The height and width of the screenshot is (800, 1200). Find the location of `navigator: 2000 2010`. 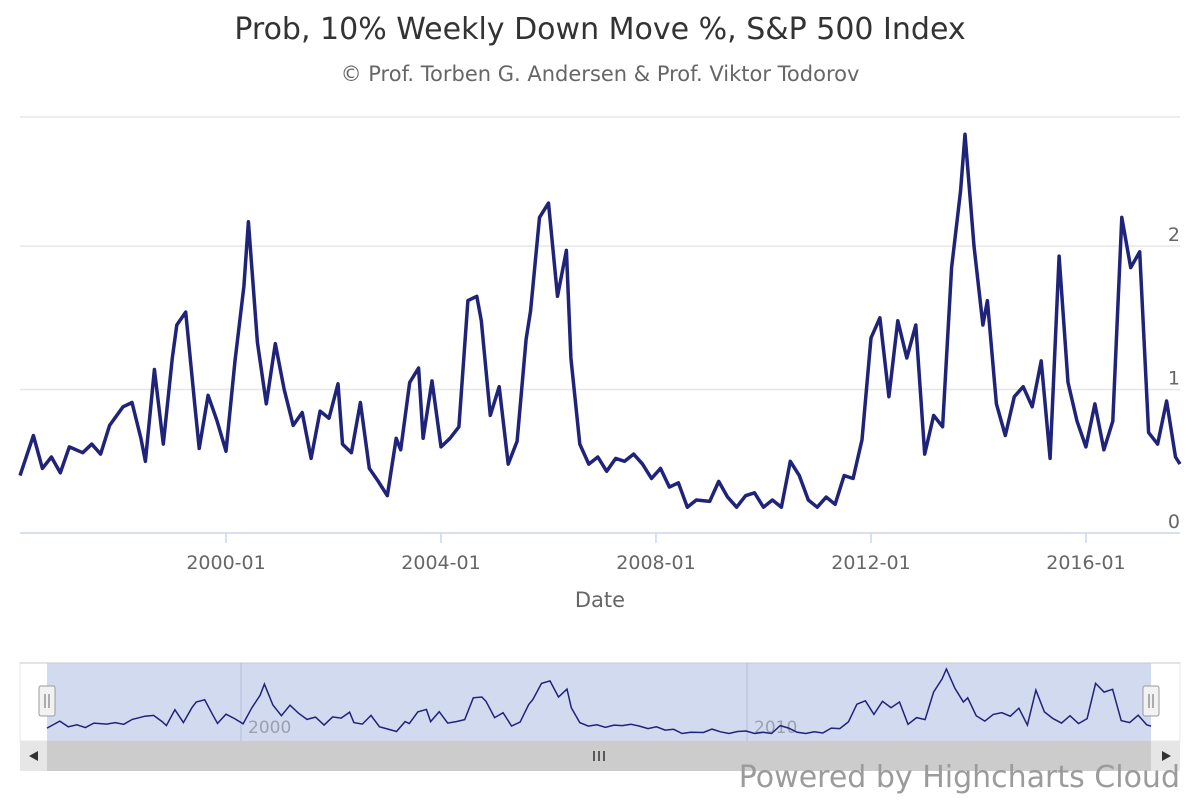

navigator: 2000 2010 is located at coordinates (600, 702).